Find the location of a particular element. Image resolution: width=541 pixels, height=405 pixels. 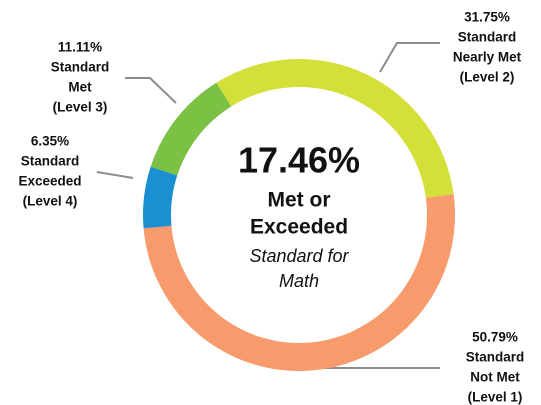

slice-label: (Level 1) is located at coordinates (495, 397).